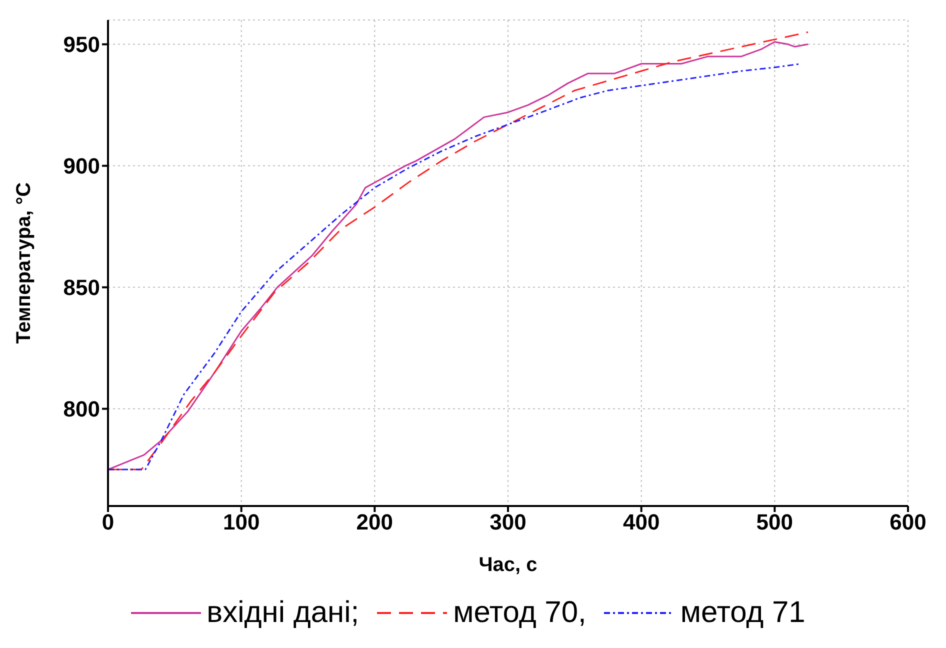  What do you see at coordinates (283, 613) in the screenshot?
I see `legend-label: вхідні дані;` at bounding box center [283, 613].